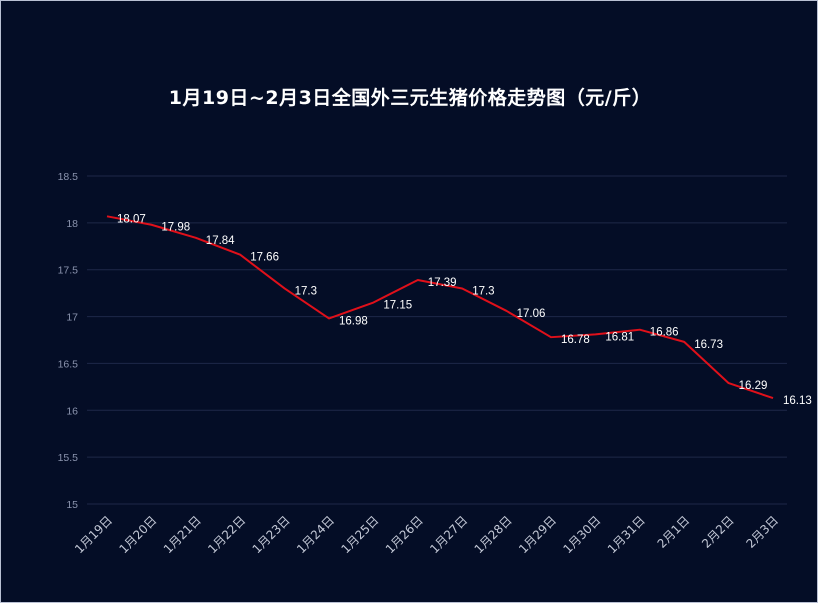 Image resolution: width=820 pixels, height=612 pixels. Describe the element at coordinates (72, 224) in the screenshot. I see `y-tick-label: 18` at that location.